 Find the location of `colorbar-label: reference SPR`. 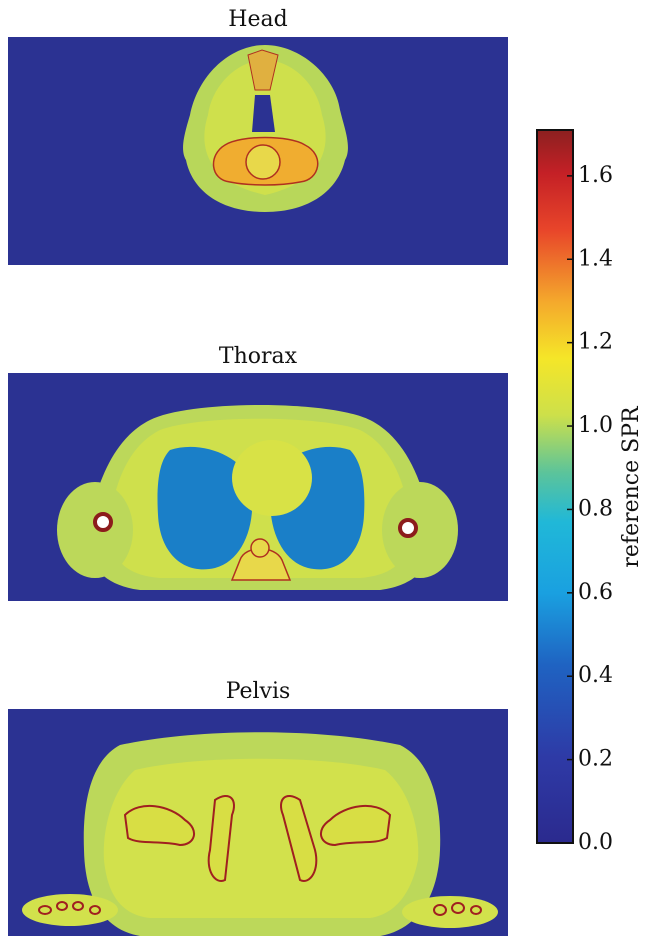

colorbar-label: reference SPR is located at coordinates (631, 486).